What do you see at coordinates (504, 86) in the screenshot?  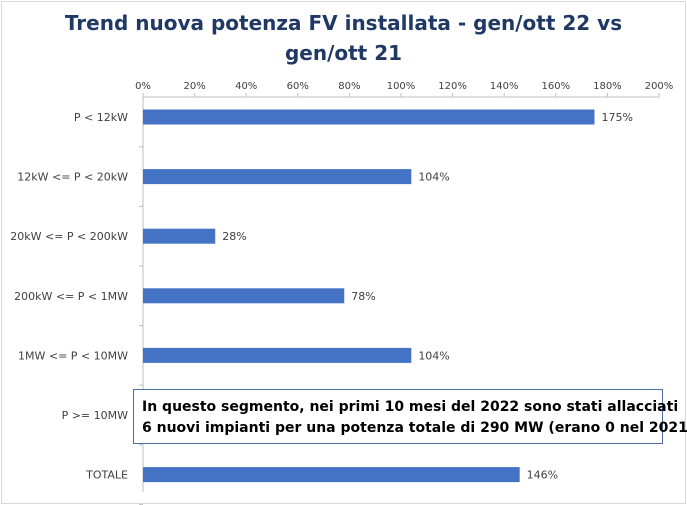 I see `x-tick-label: 140%` at bounding box center [504, 86].